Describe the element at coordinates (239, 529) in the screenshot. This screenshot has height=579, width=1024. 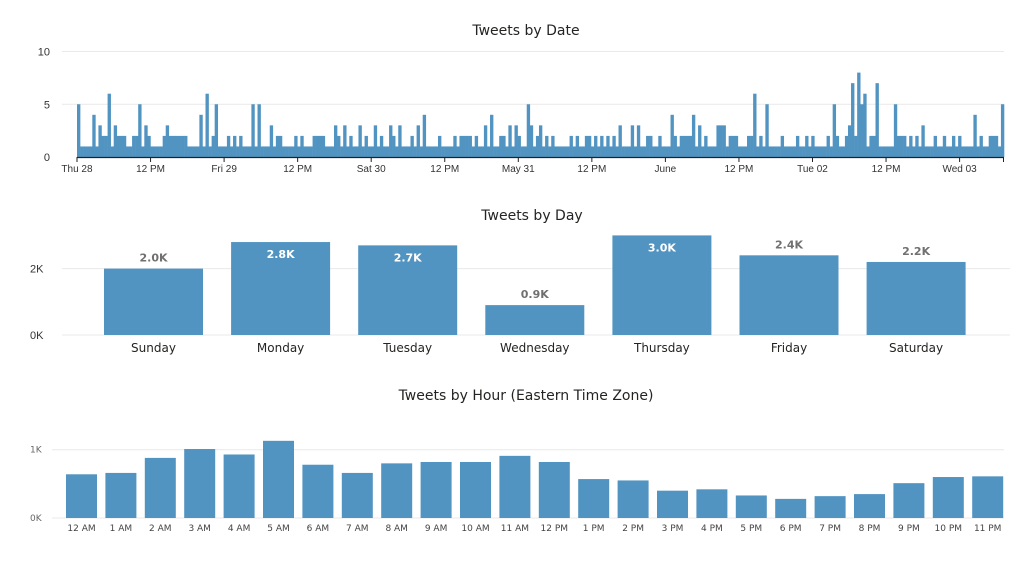
I see `x-category-label: 4 AM` at that location.